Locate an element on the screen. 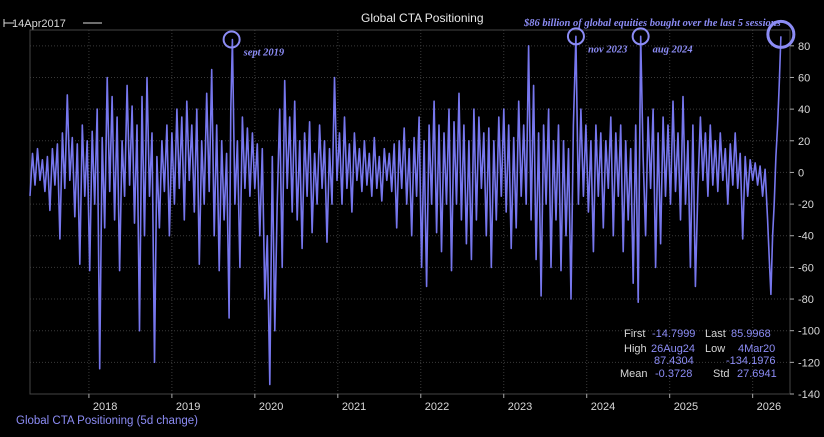 This screenshot has width=824, height=437. x-tick-label: 2018 is located at coordinates (105, 407).